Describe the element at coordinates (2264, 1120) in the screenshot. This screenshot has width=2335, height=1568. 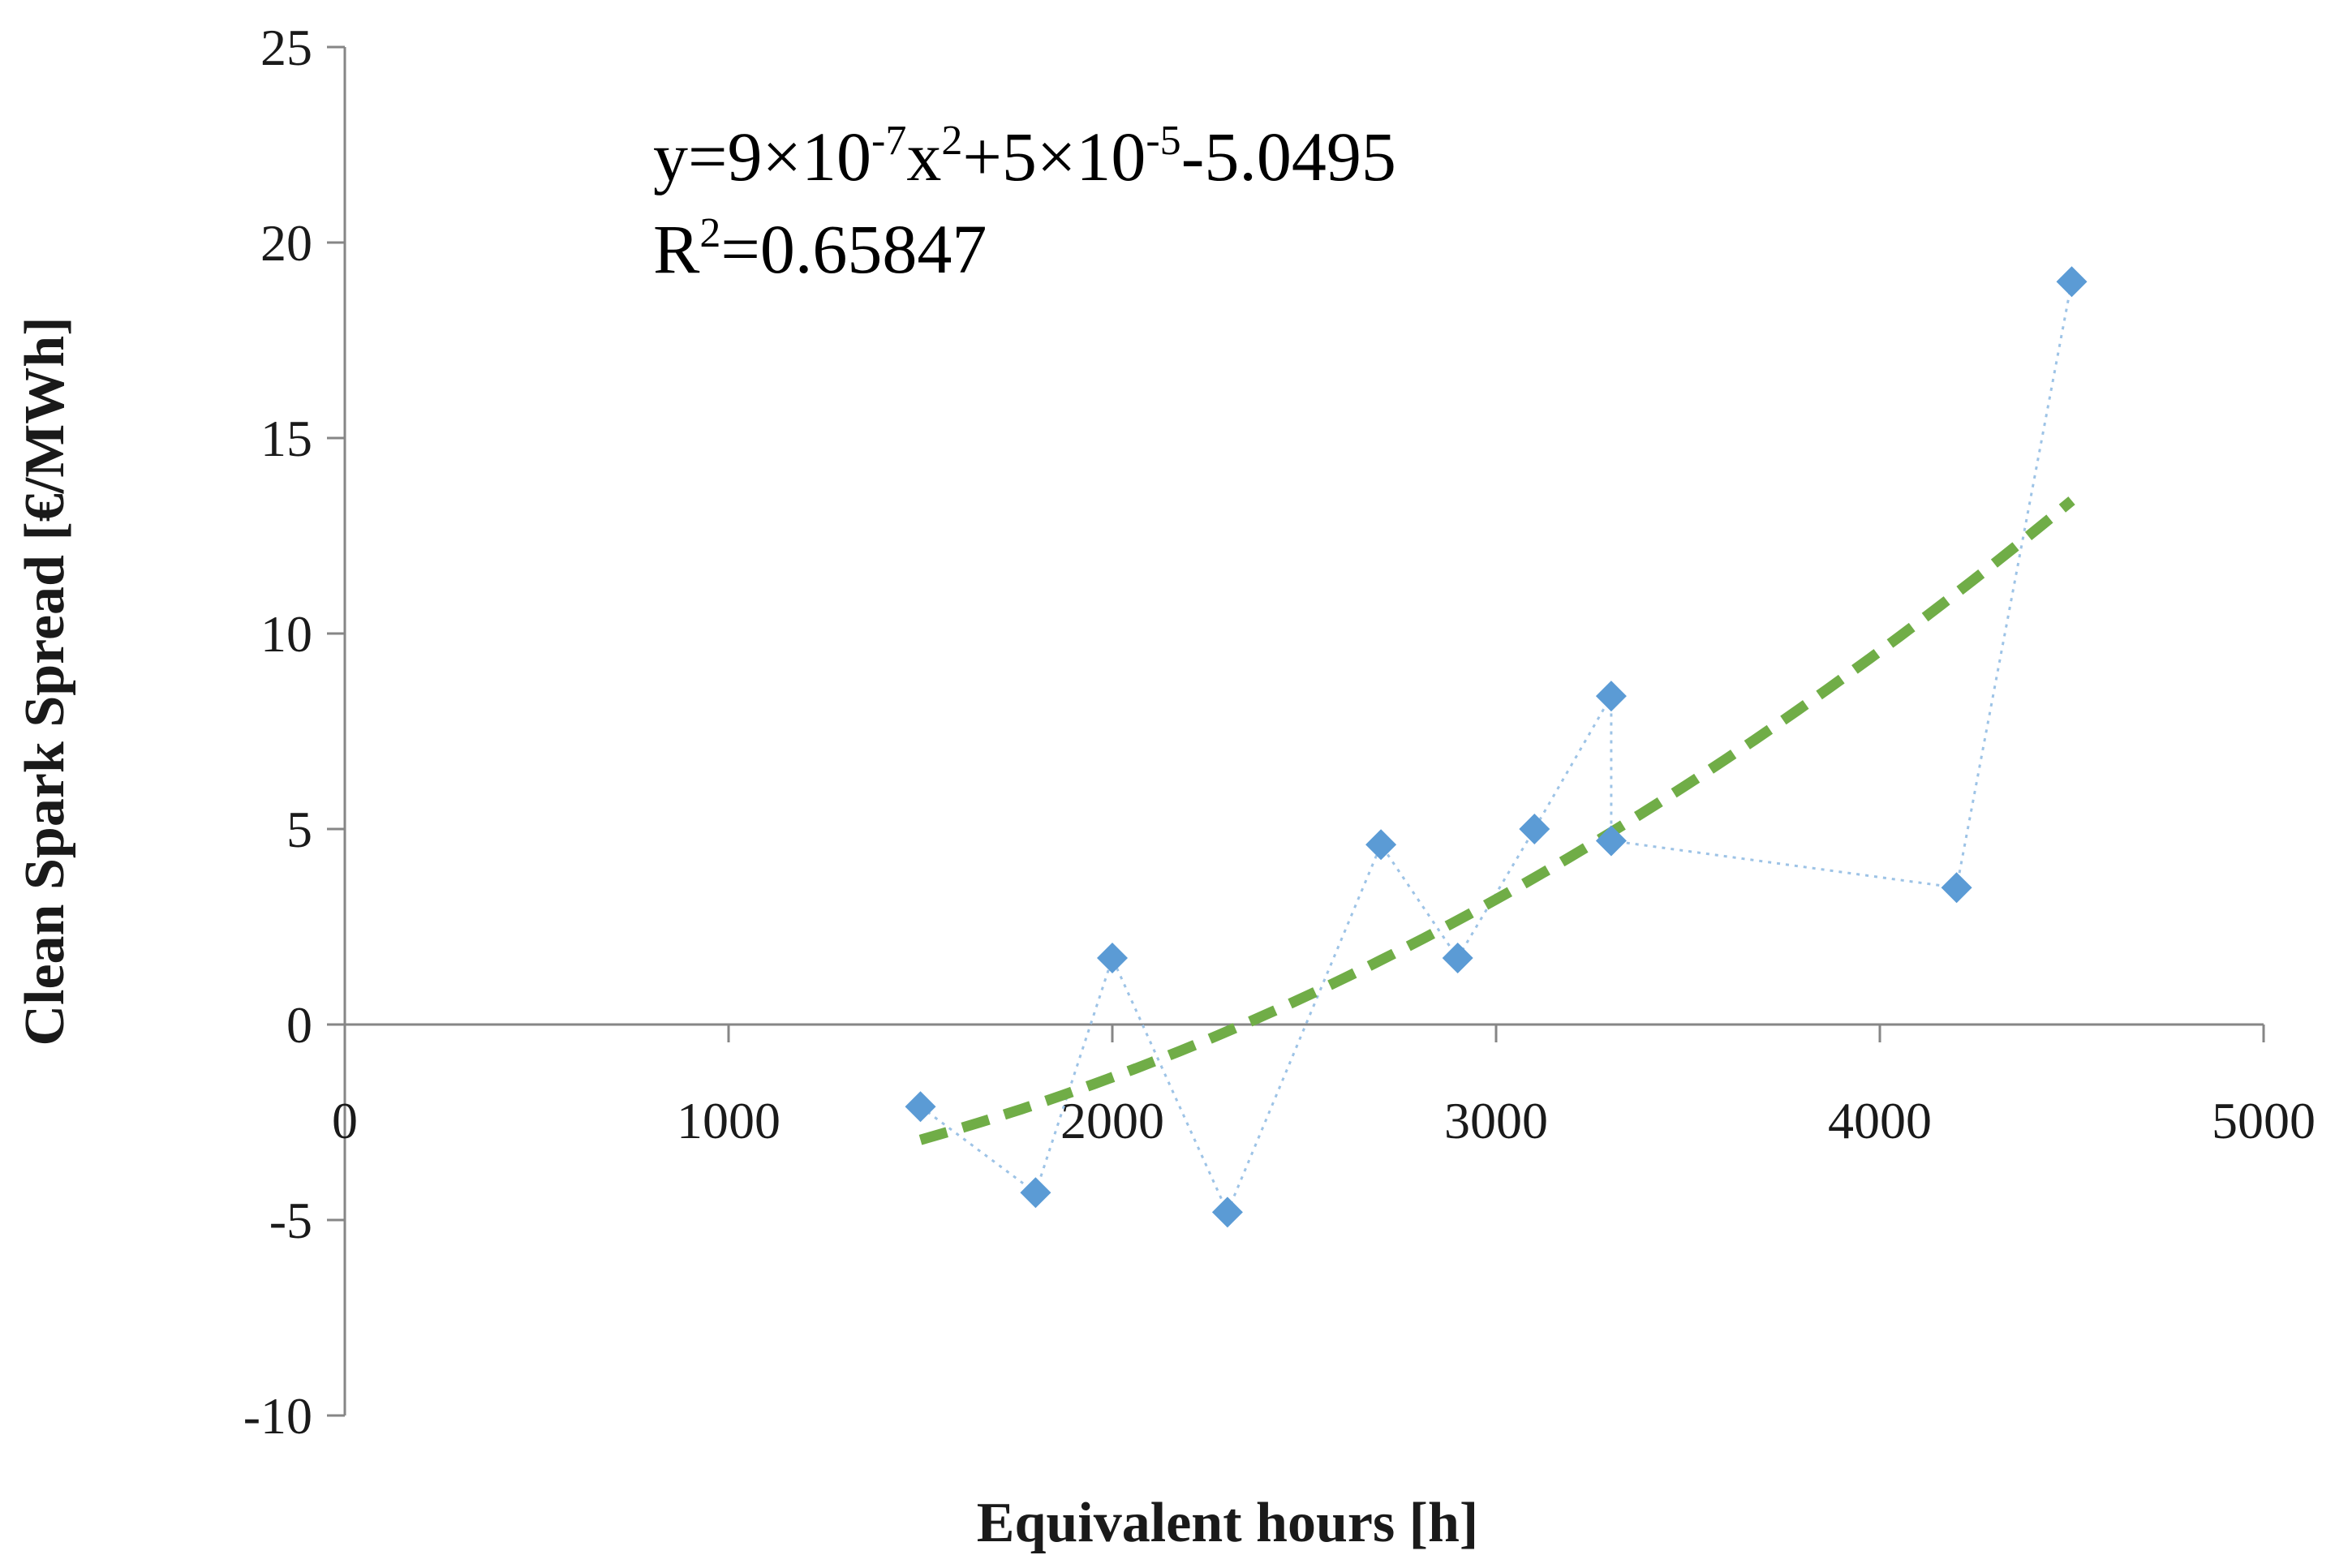
I see `x-tick-label: 5000` at that location.